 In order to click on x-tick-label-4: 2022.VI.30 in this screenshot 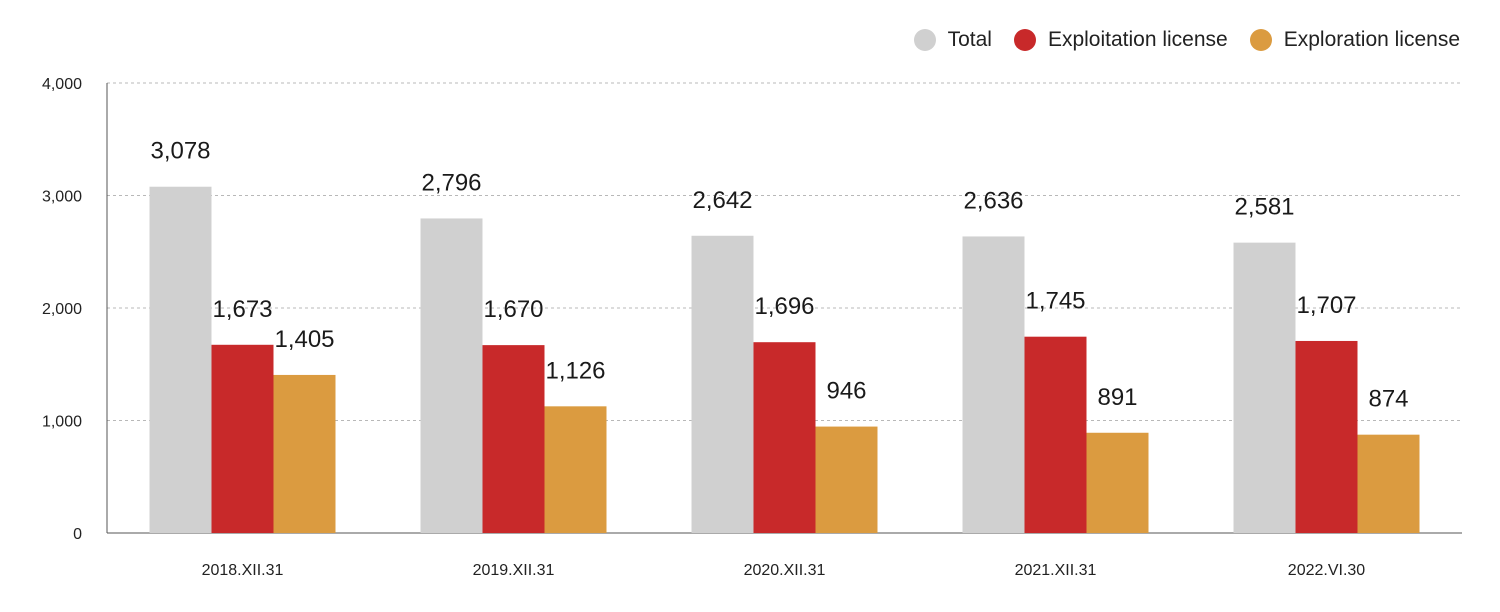, I will do `click(1327, 570)`.